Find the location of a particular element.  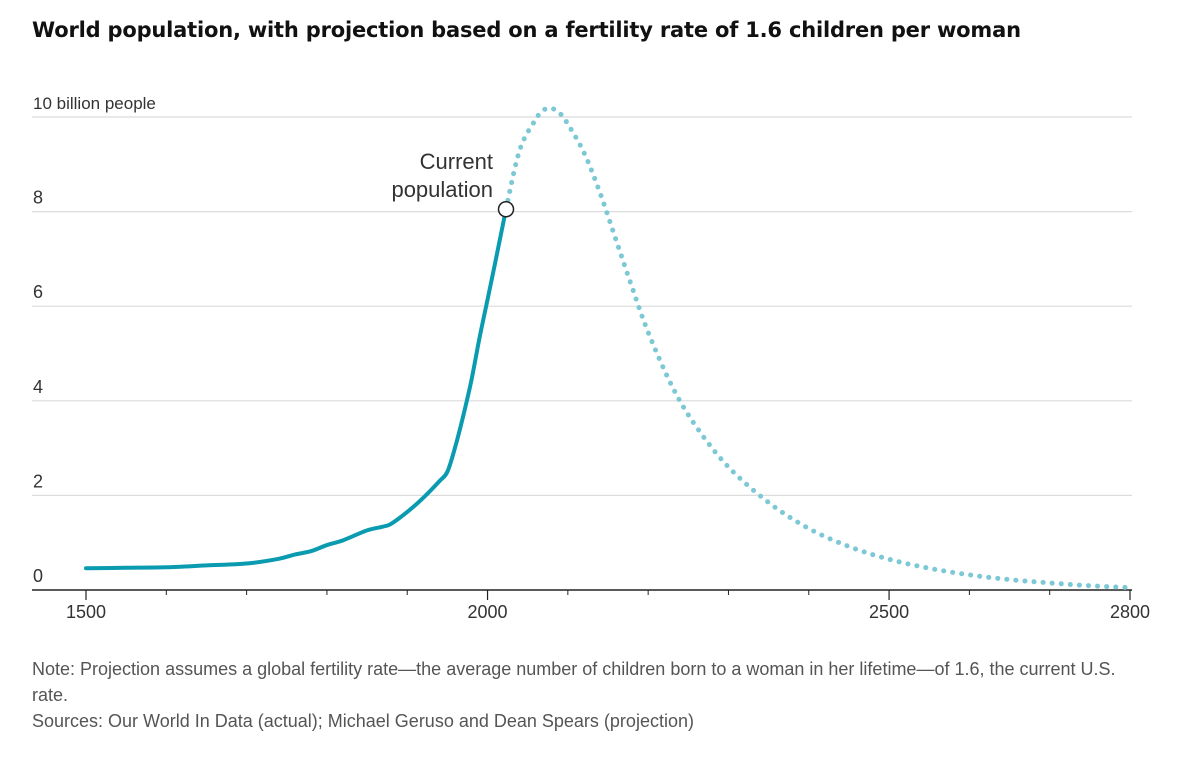

y-tick-label-6: 6 is located at coordinates (38, 292).